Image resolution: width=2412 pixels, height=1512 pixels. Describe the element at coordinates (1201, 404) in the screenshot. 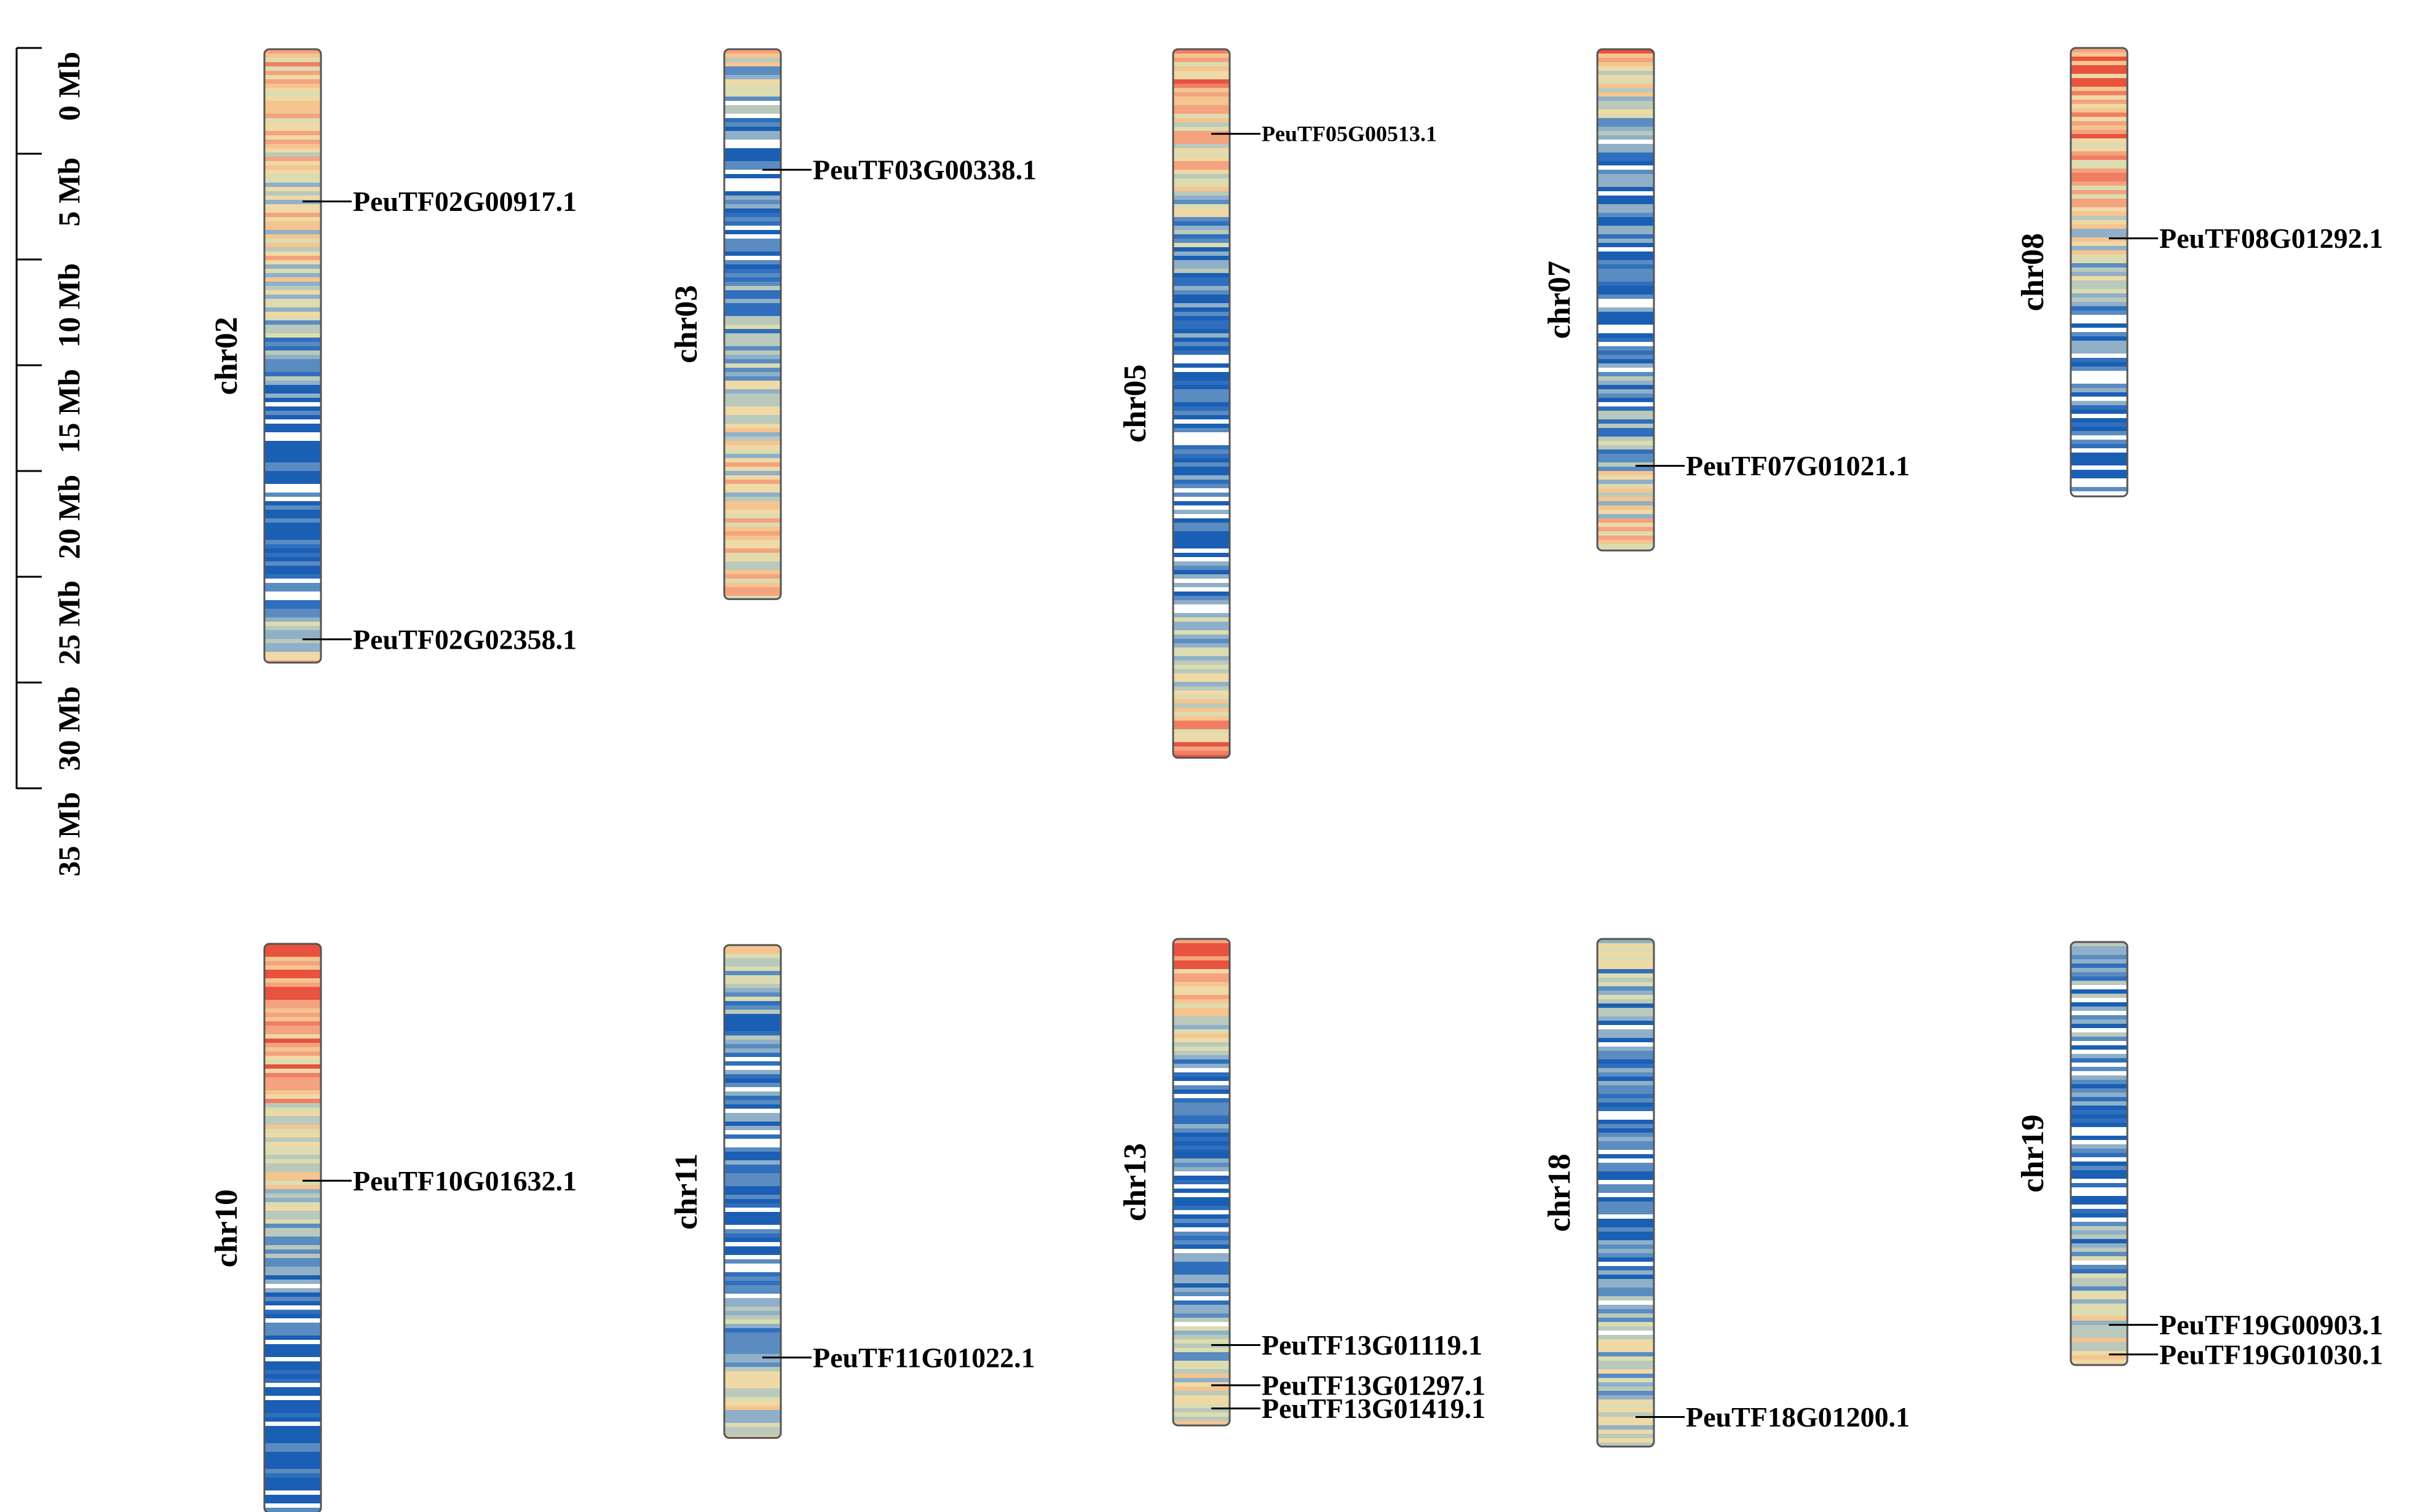

I see `gene-density-heatmap` at that location.